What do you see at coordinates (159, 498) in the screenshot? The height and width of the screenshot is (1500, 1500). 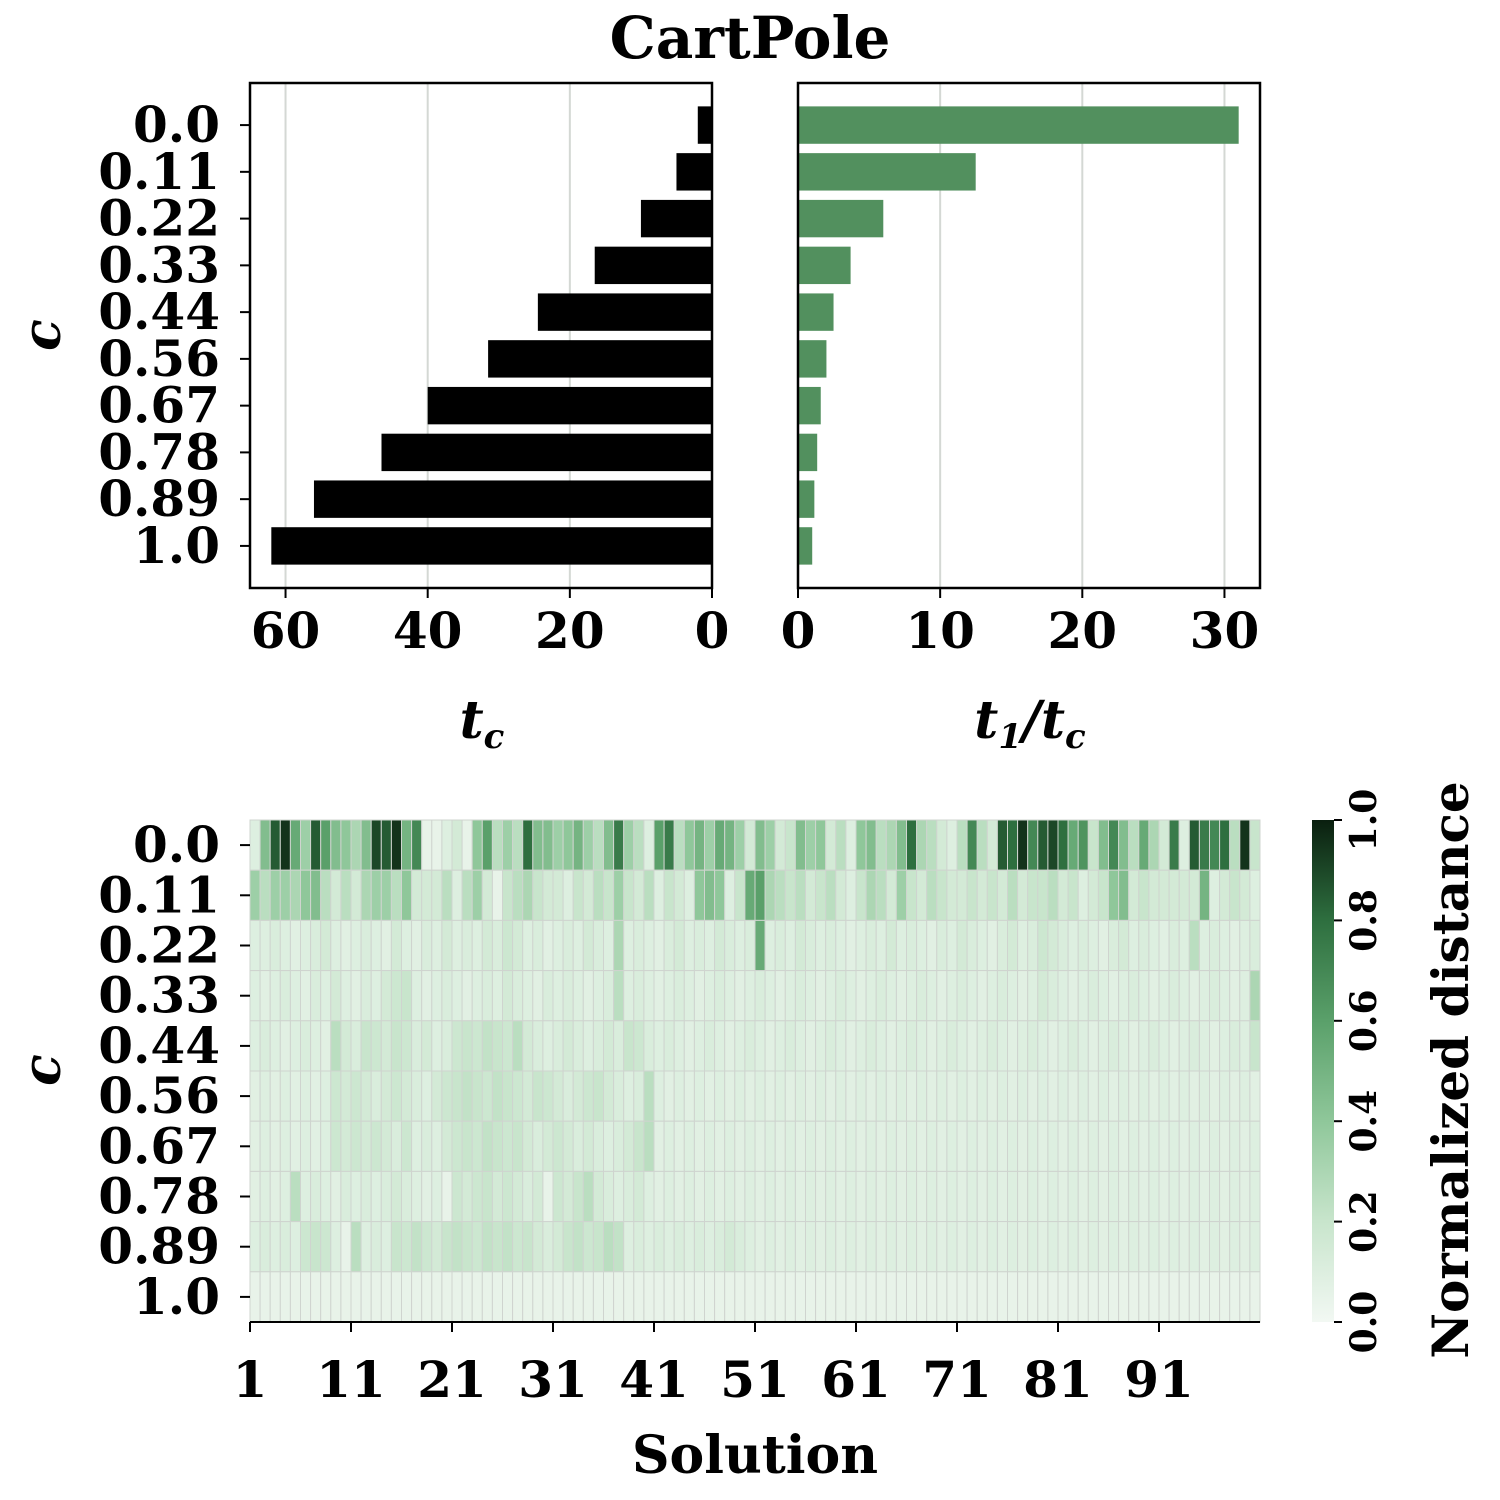 I see `y-tick-label: 0.89` at bounding box center [159, 498].